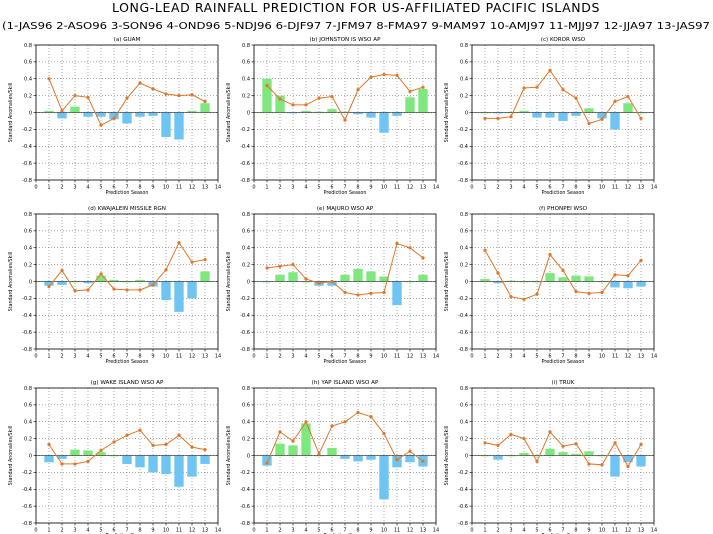 This screenshot has height=534, width=713. I want to click on x-tick-label: 5, so click(536, 357).